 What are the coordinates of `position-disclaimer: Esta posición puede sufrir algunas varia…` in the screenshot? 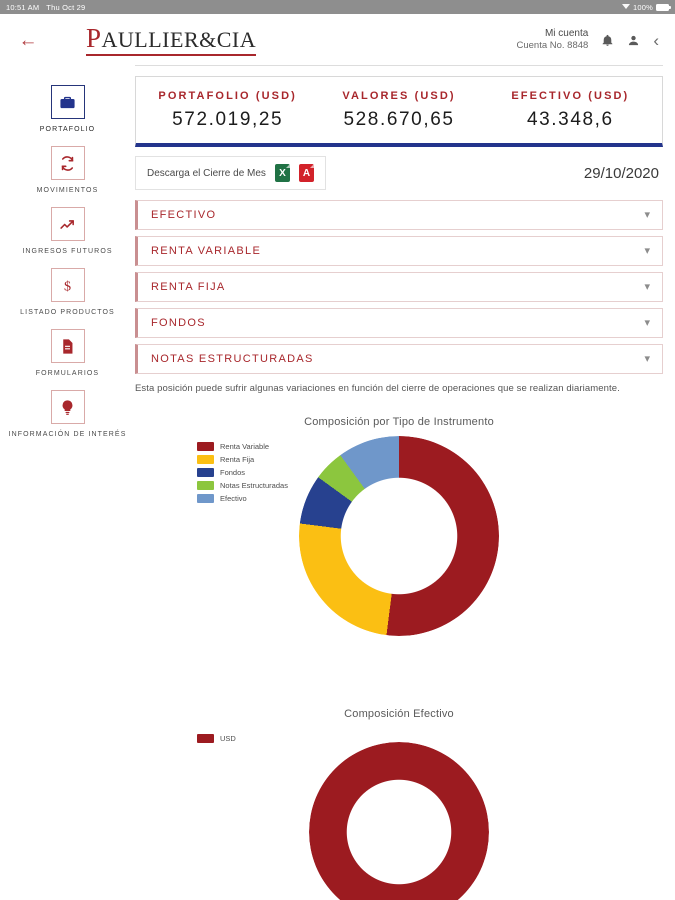 It's located at (377, 388).